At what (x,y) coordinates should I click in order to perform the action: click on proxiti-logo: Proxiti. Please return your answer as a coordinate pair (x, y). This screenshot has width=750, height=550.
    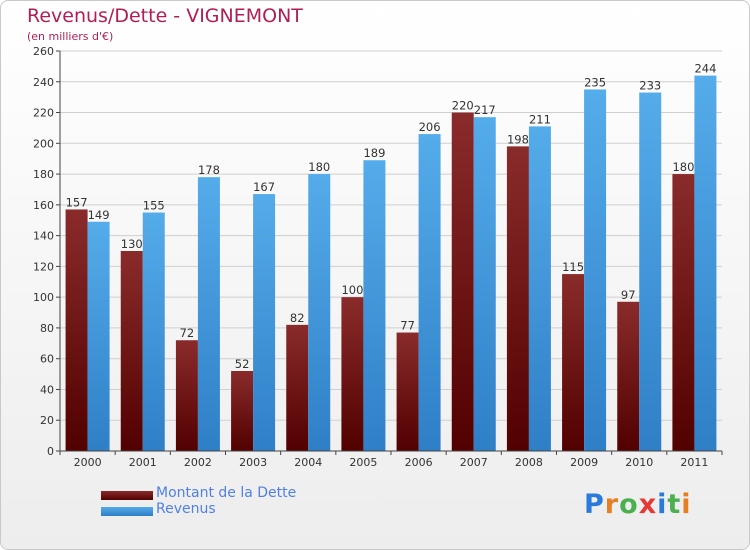
    Looking at the image, I should click on (638, 504).